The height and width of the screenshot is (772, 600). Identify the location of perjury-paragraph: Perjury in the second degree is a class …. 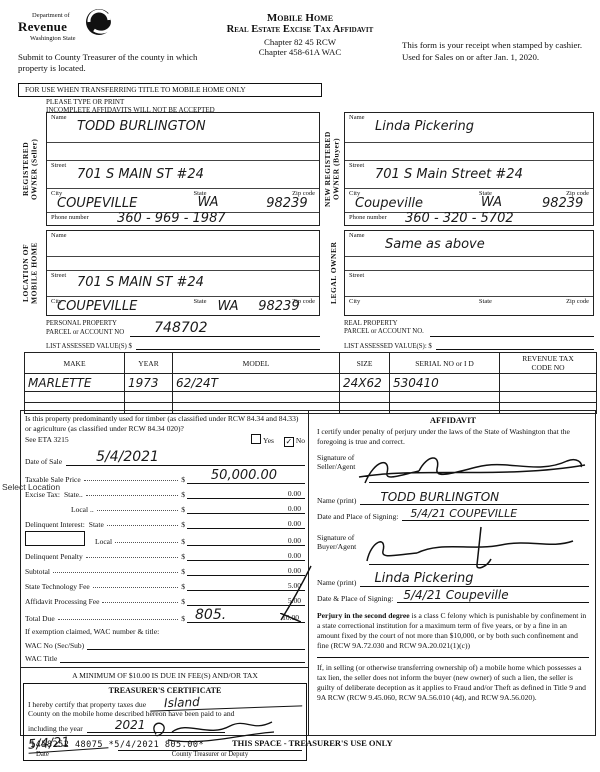
(453, 631).